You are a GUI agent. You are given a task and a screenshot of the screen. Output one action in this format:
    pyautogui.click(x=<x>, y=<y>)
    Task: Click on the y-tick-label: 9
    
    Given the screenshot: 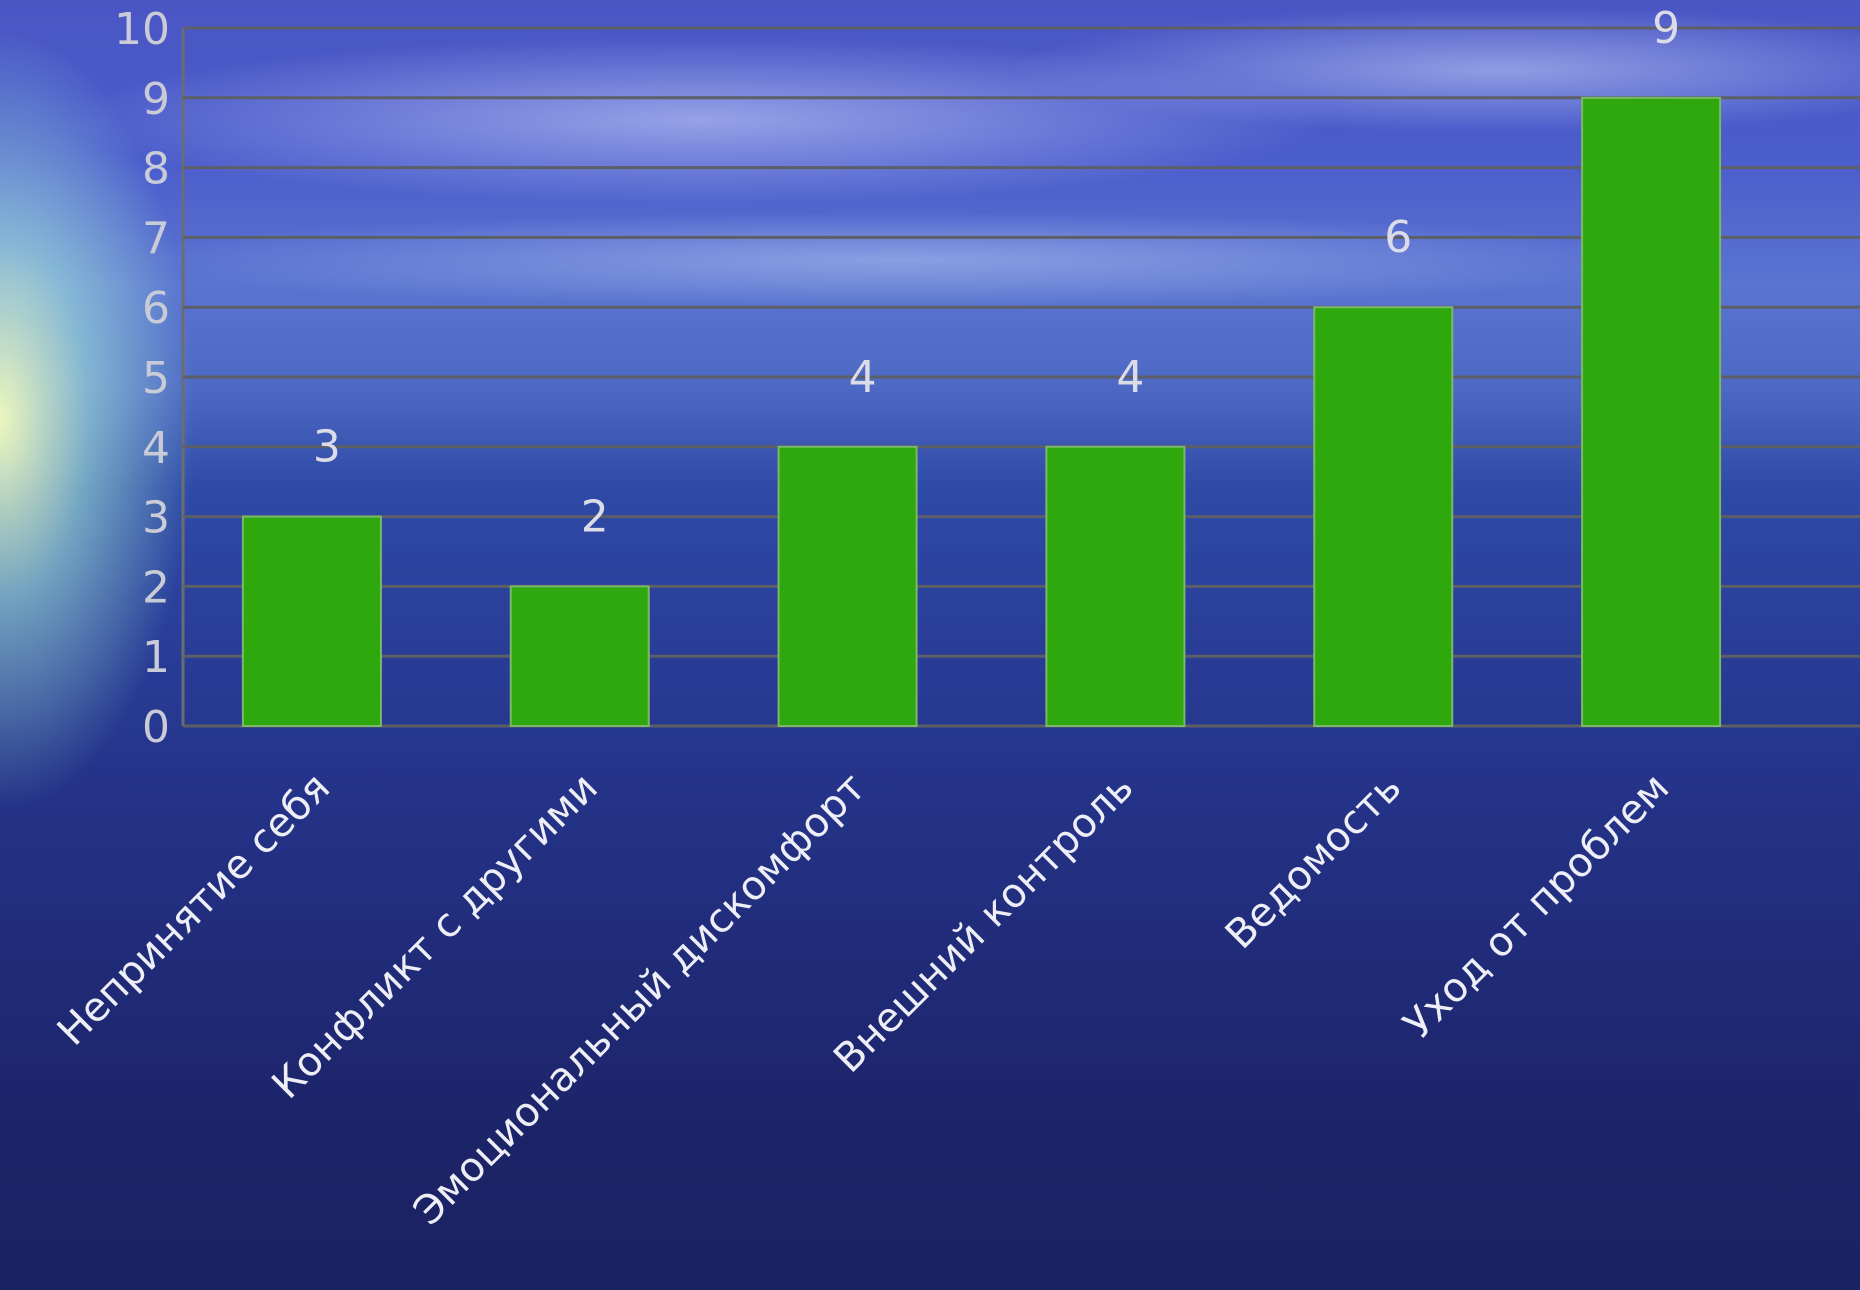 What is the action you would take?
    pyautogui.click(x=156, y=99)
    